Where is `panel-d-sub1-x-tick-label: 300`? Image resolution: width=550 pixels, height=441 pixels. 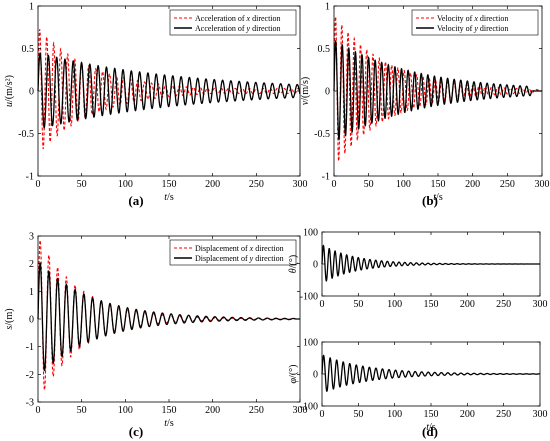 panel-d-sub1-x-tick-label: 300 is located at coordinates (540, 304).